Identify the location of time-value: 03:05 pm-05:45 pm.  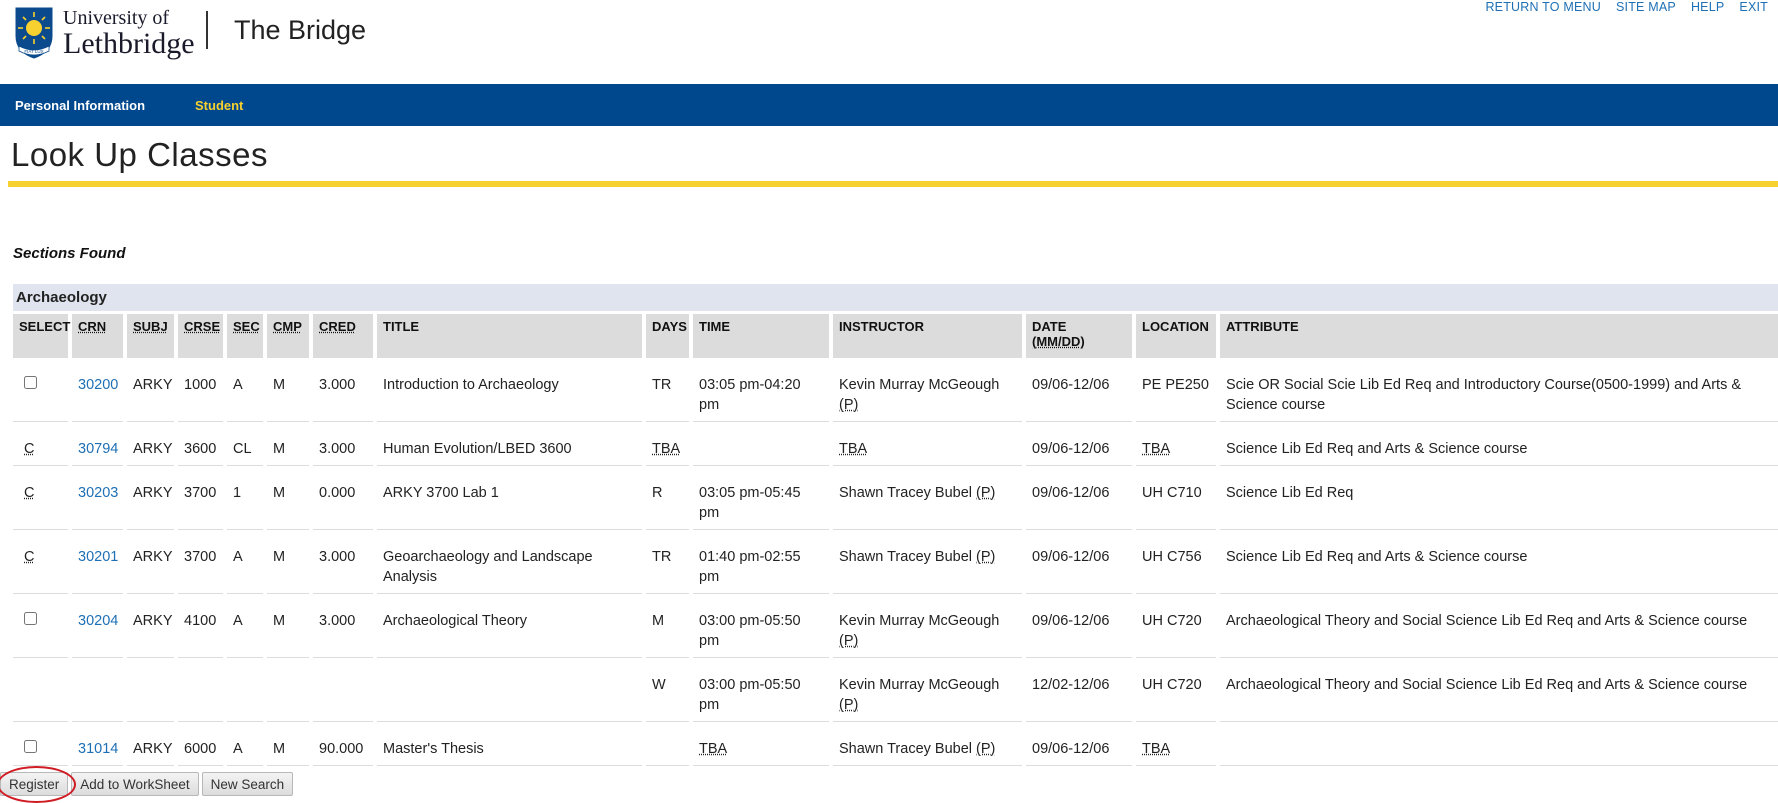
(750, 503).